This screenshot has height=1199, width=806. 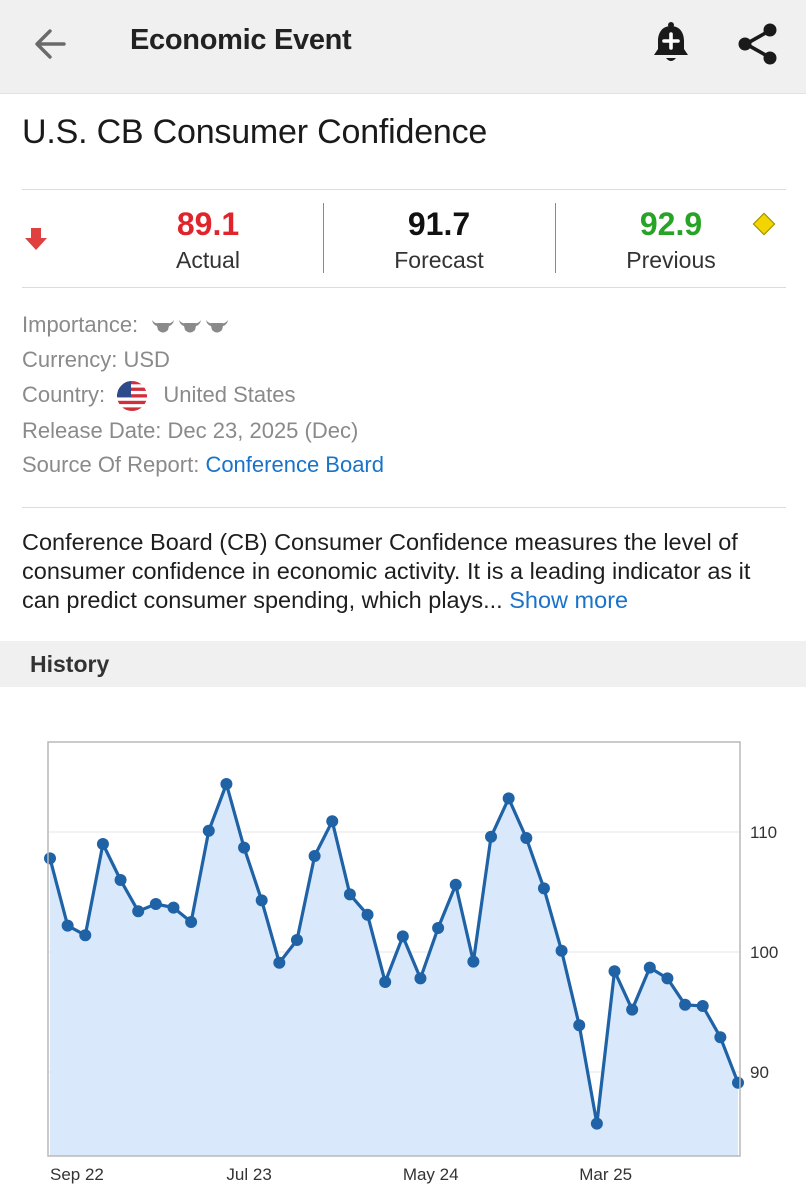 I want to click on share-button, so click(x=758, y=44).